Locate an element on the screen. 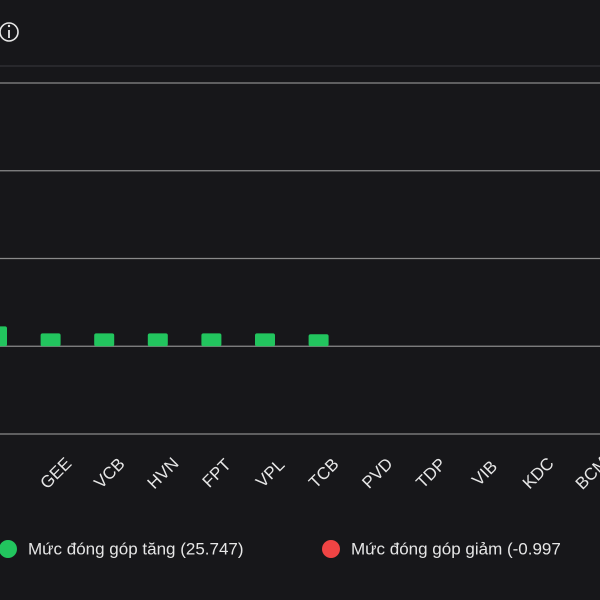 This screenshot has width=600, height=600. legend-item: Mức đóng góp tăng (25.747) is located at coordinates (122, 548).